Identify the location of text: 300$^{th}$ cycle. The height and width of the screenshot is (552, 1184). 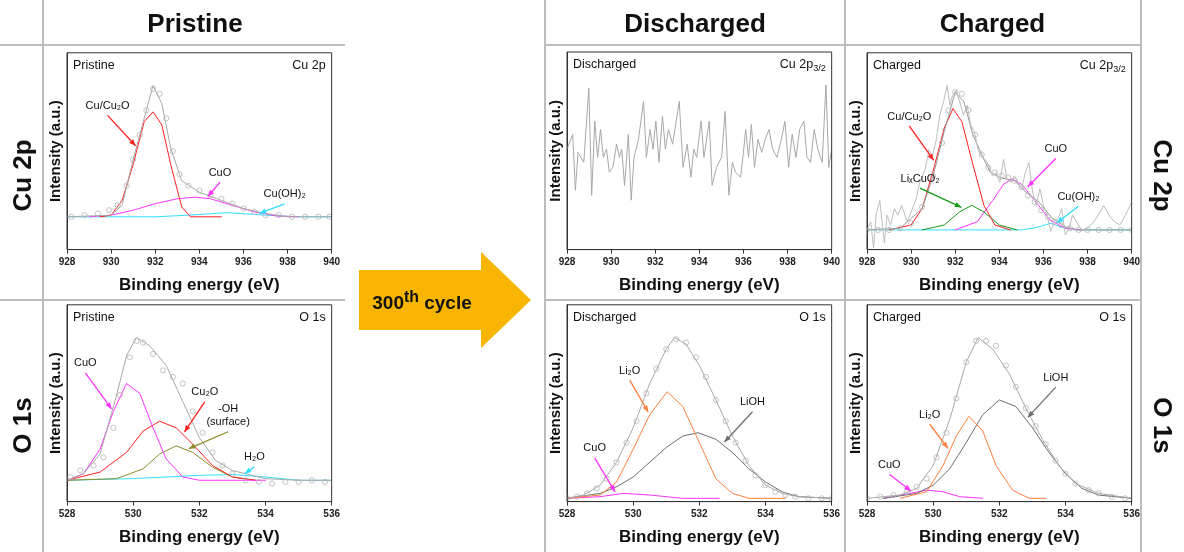
(422, 301).